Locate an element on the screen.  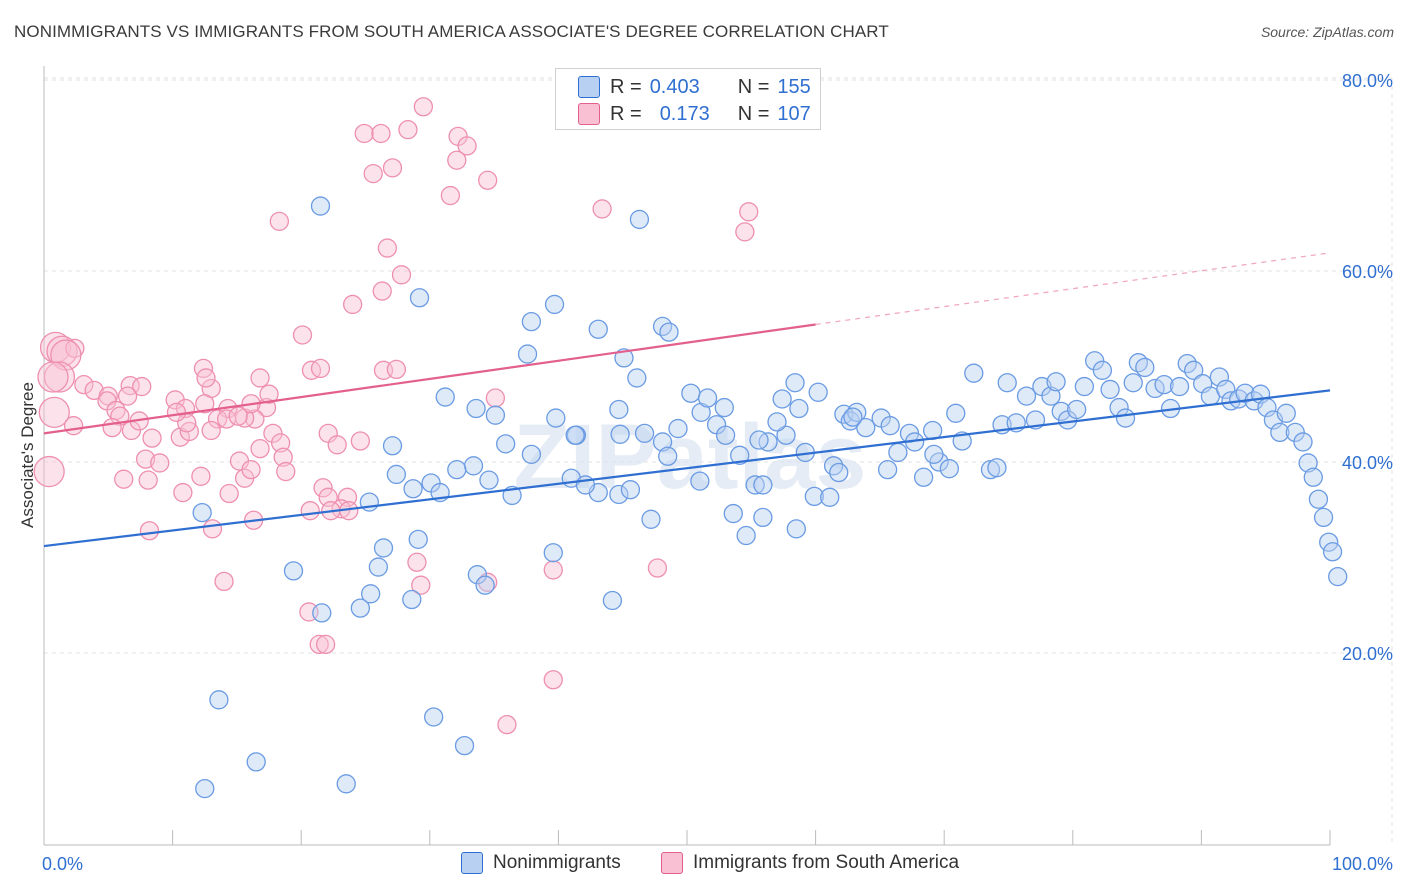
stats-row-immigrants: R = 0.173 N = 107 is located at coordinates (694, 114).